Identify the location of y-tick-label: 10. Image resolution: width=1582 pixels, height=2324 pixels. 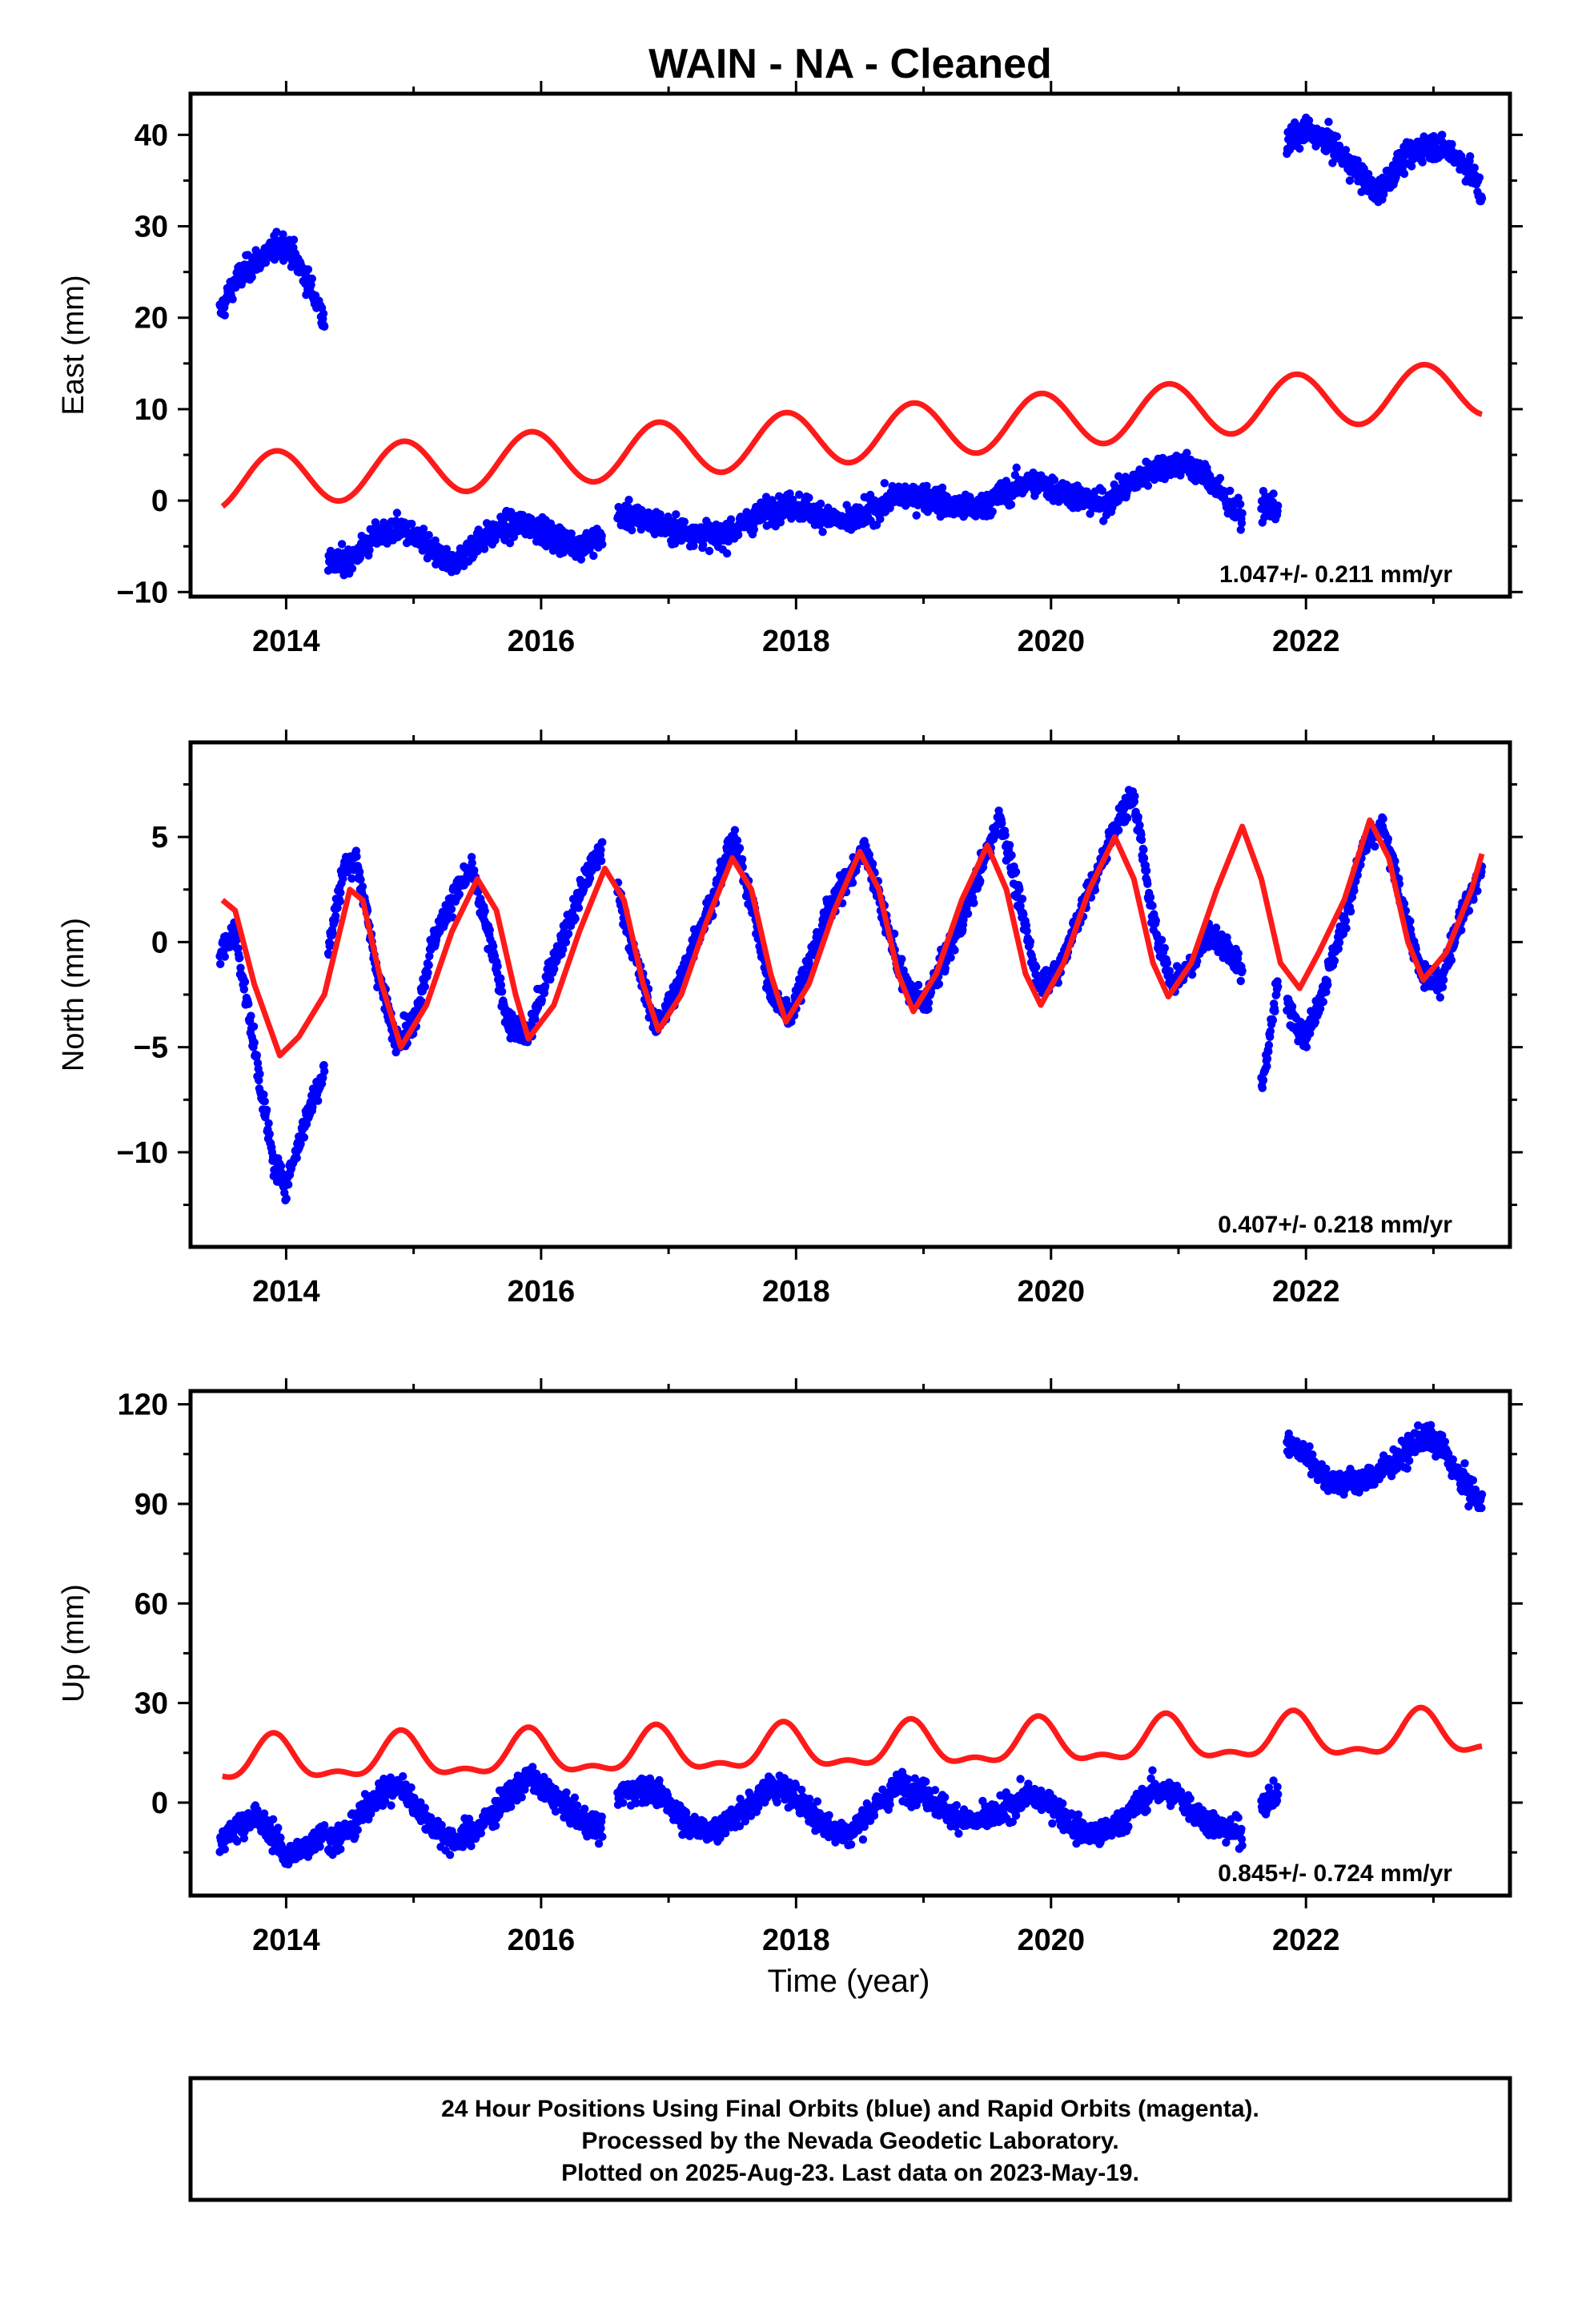
(151, 410).